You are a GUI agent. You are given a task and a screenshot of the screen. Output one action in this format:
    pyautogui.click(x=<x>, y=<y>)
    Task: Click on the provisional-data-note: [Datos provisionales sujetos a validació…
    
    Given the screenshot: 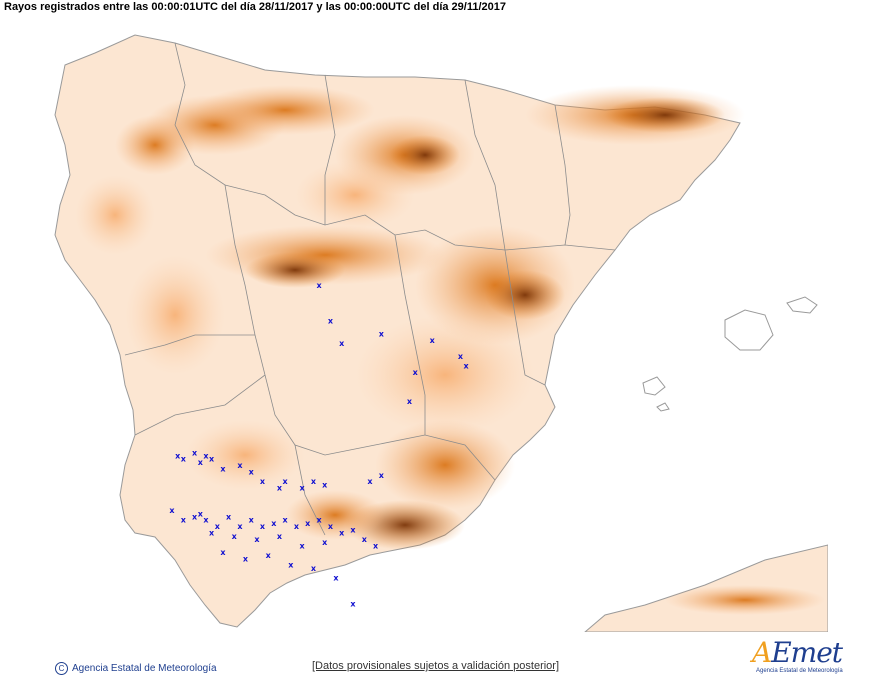 What is the action you would take?
    pyautogui.click(x=436, y=666)
    